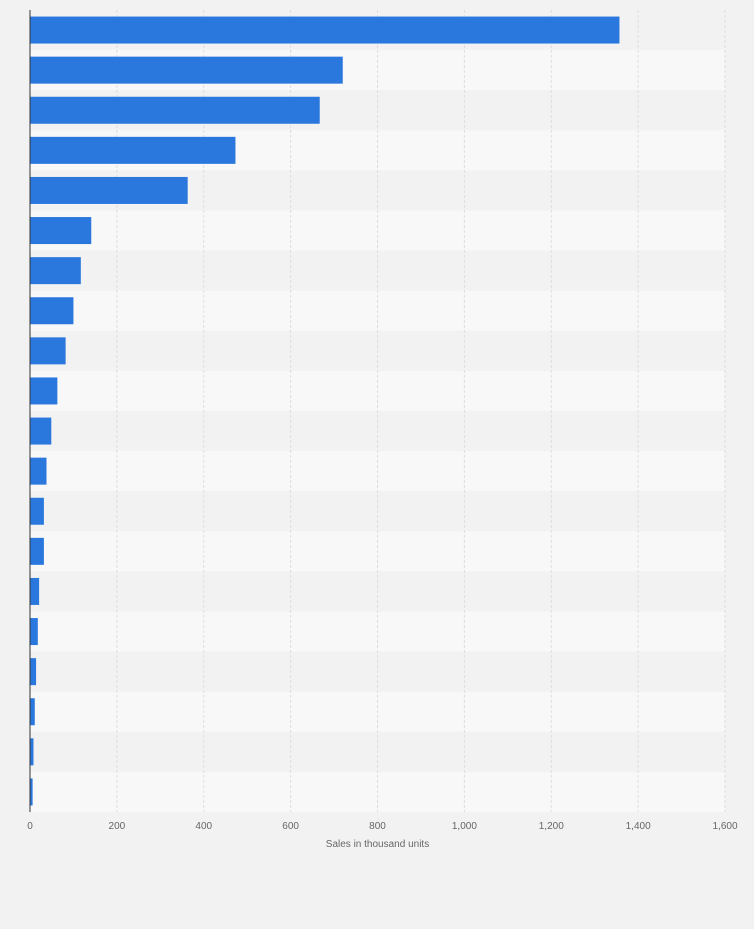 Image resolution: width=754 pixels, height=929 pixels. Describe the element at coordinates (551, 826) in the screenshot. I see `x-tick-label: 1,200` at that location.